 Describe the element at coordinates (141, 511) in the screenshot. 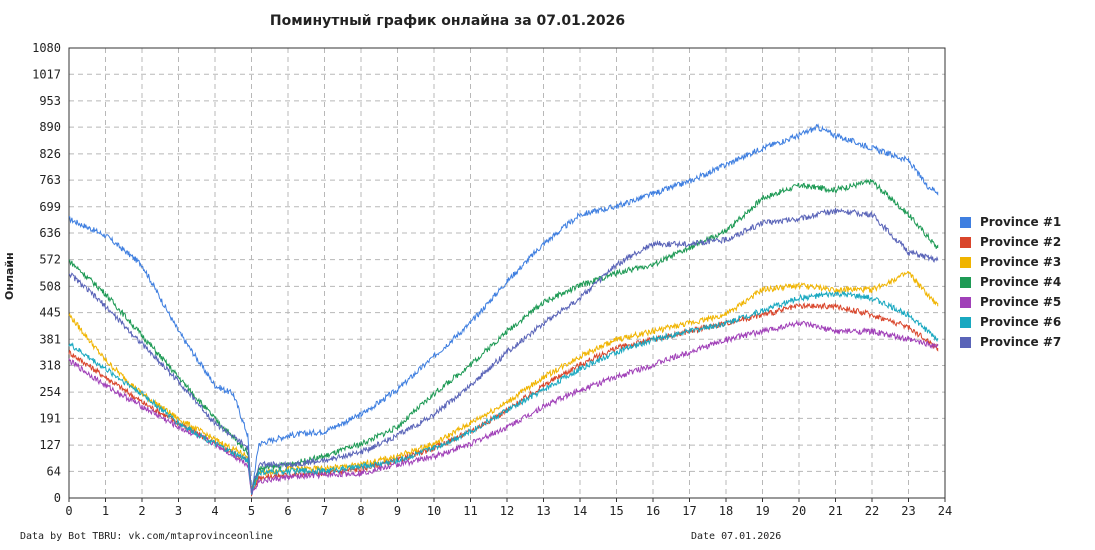

I see `x-tick-label: 2` at that location.